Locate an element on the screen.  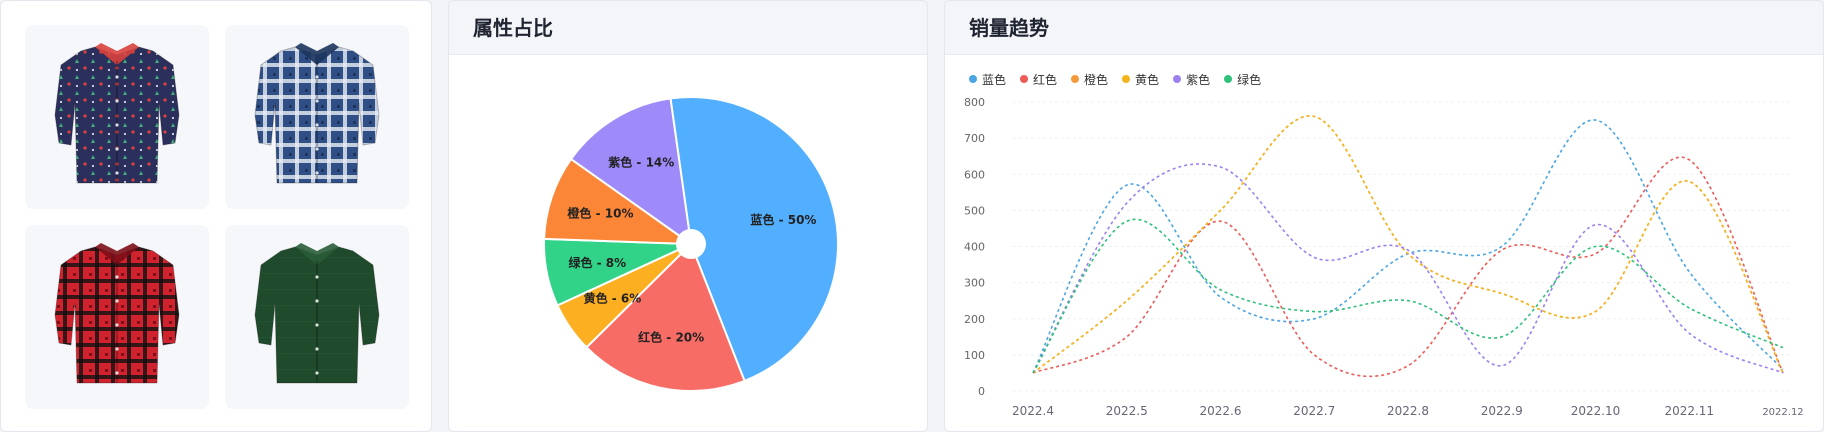
y-tick-label: 700 is located at coordinates (974, 138).